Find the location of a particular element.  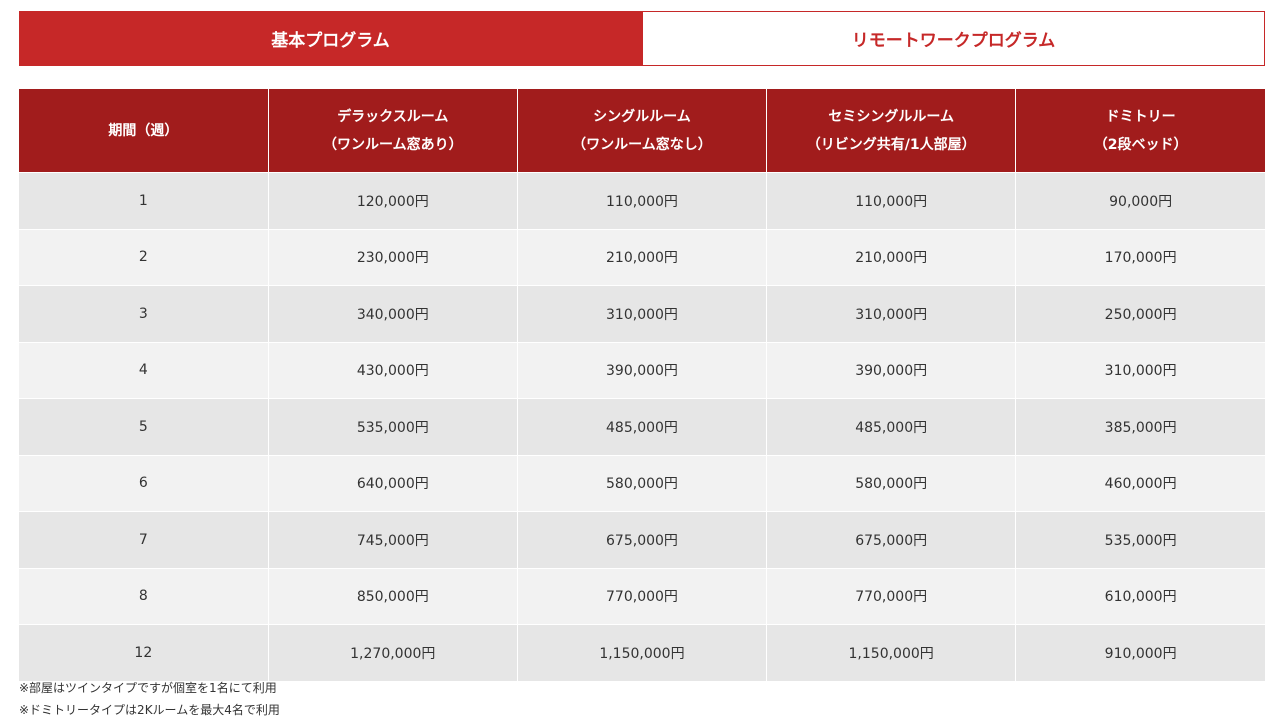

header-period: 期間（週） is located at coordinates (144, 131).